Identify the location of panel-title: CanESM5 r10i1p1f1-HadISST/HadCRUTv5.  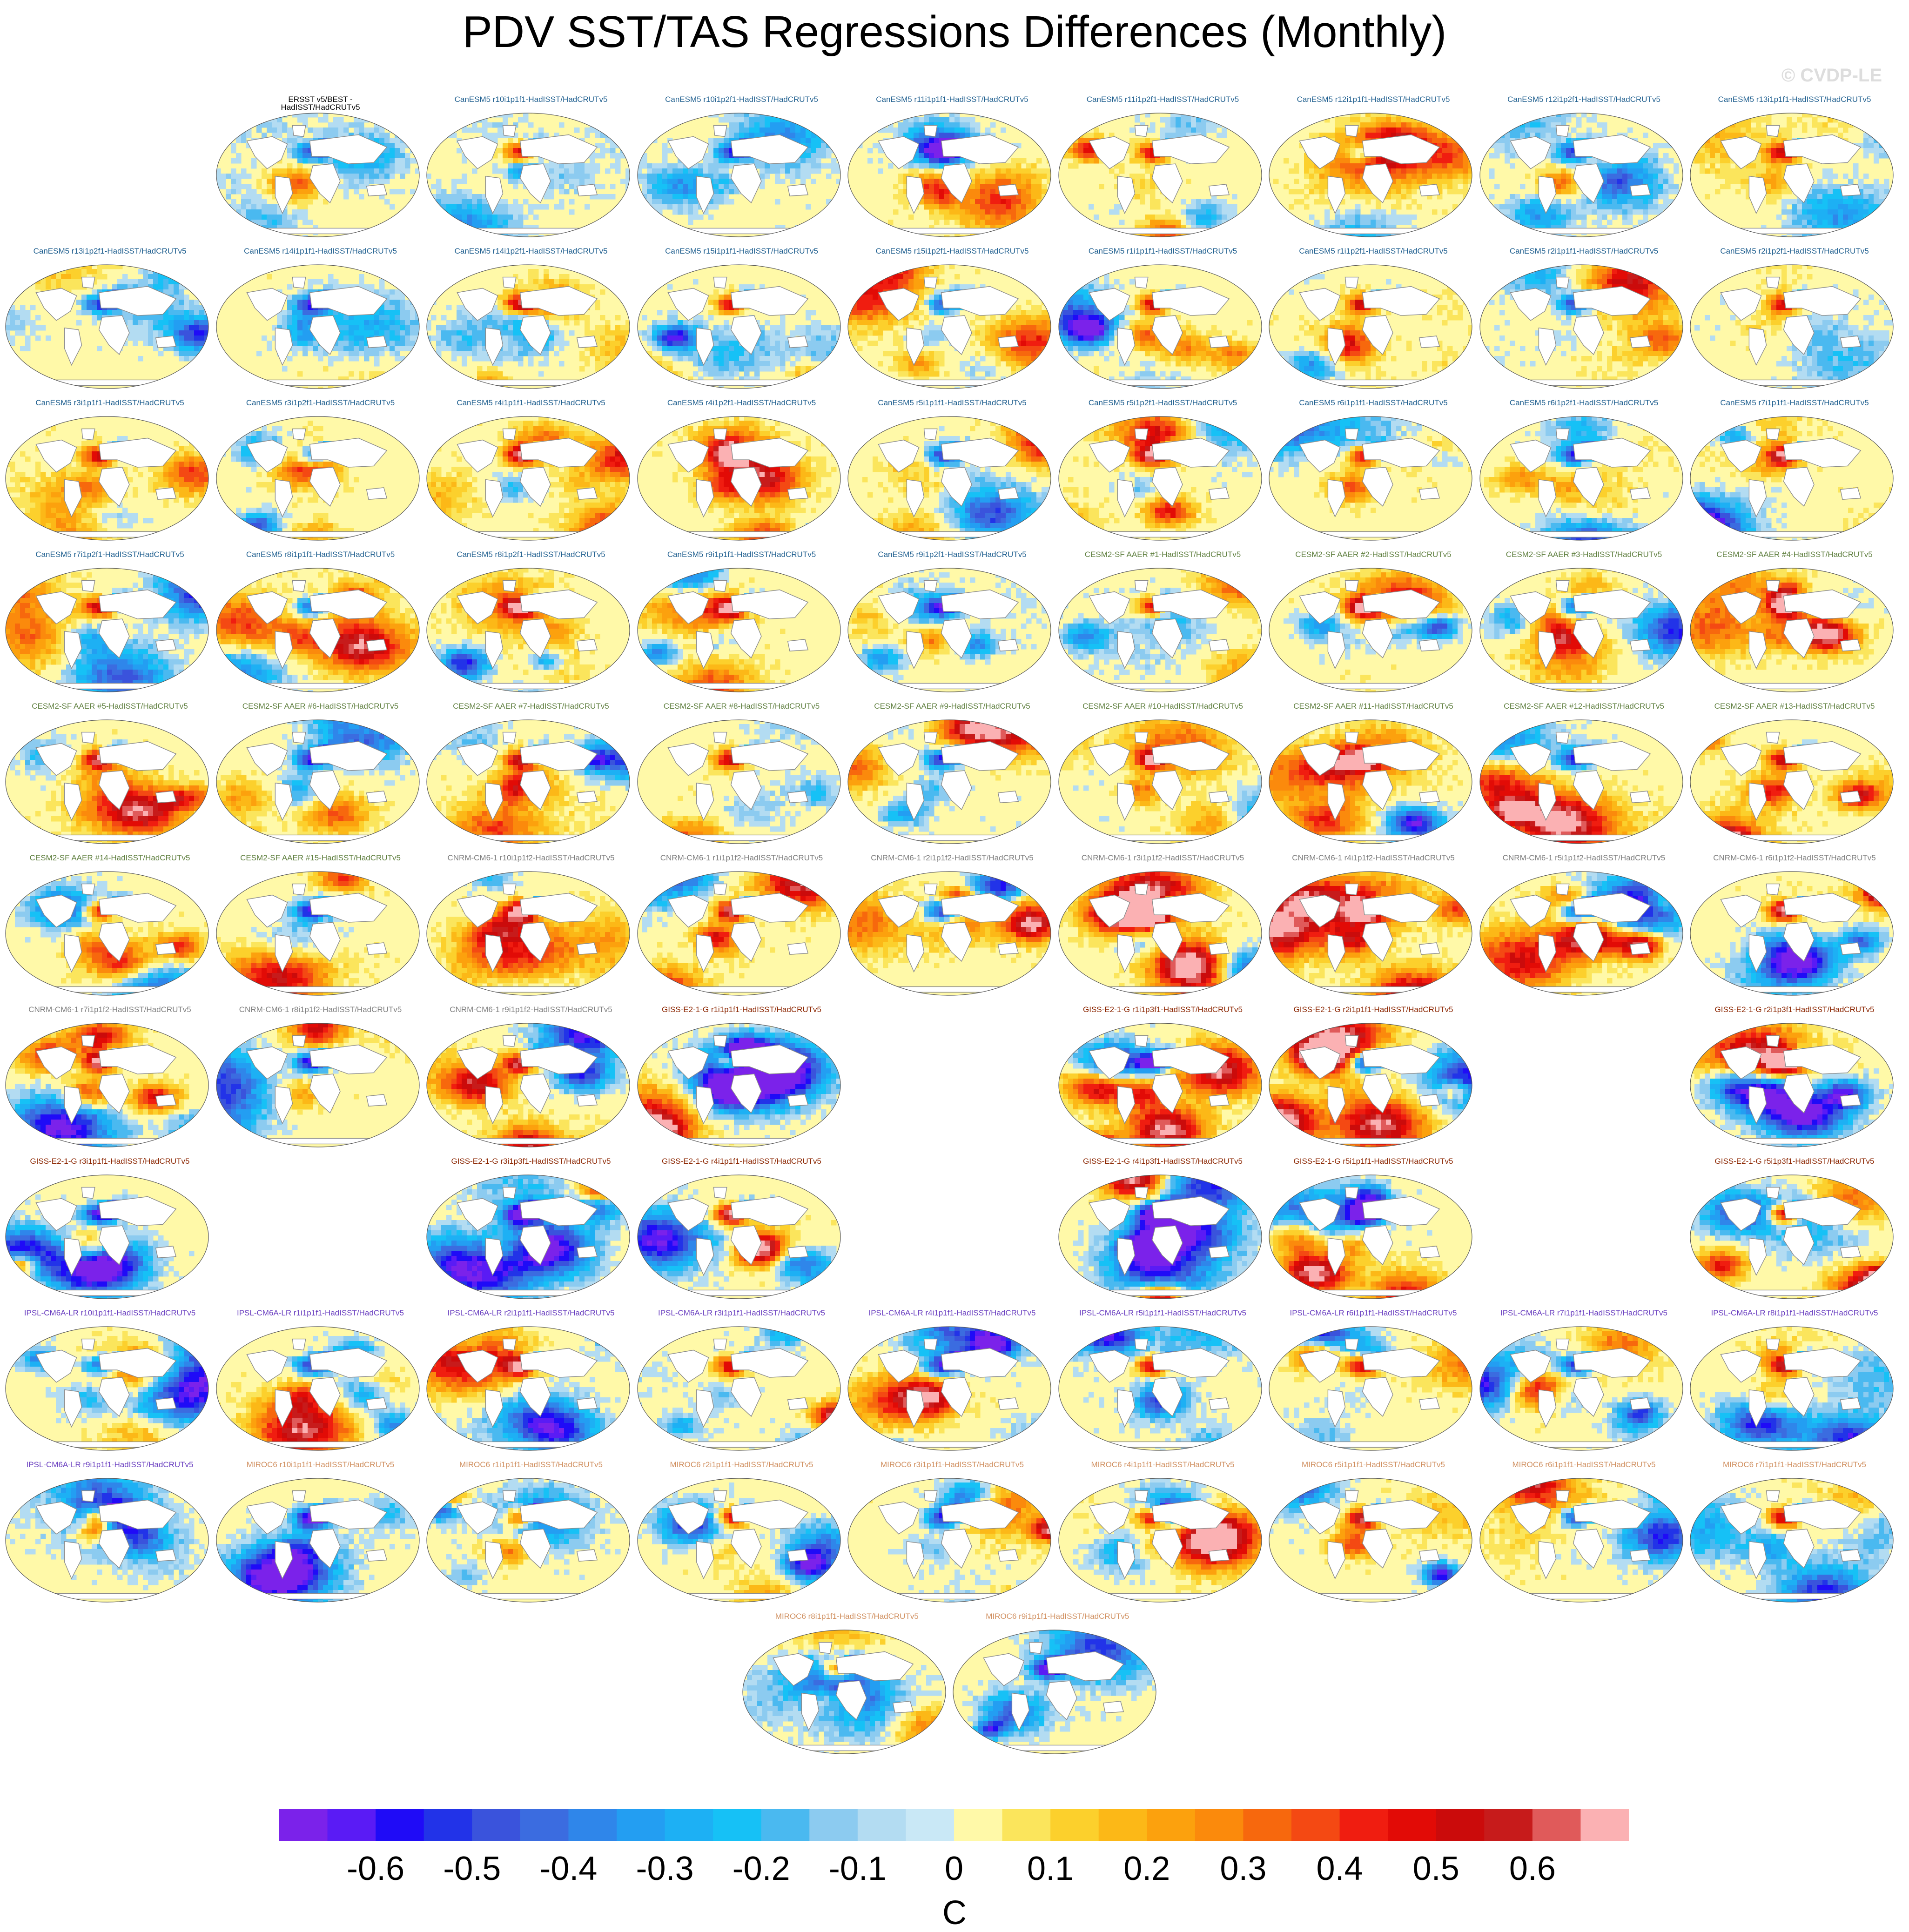
(531, 103).